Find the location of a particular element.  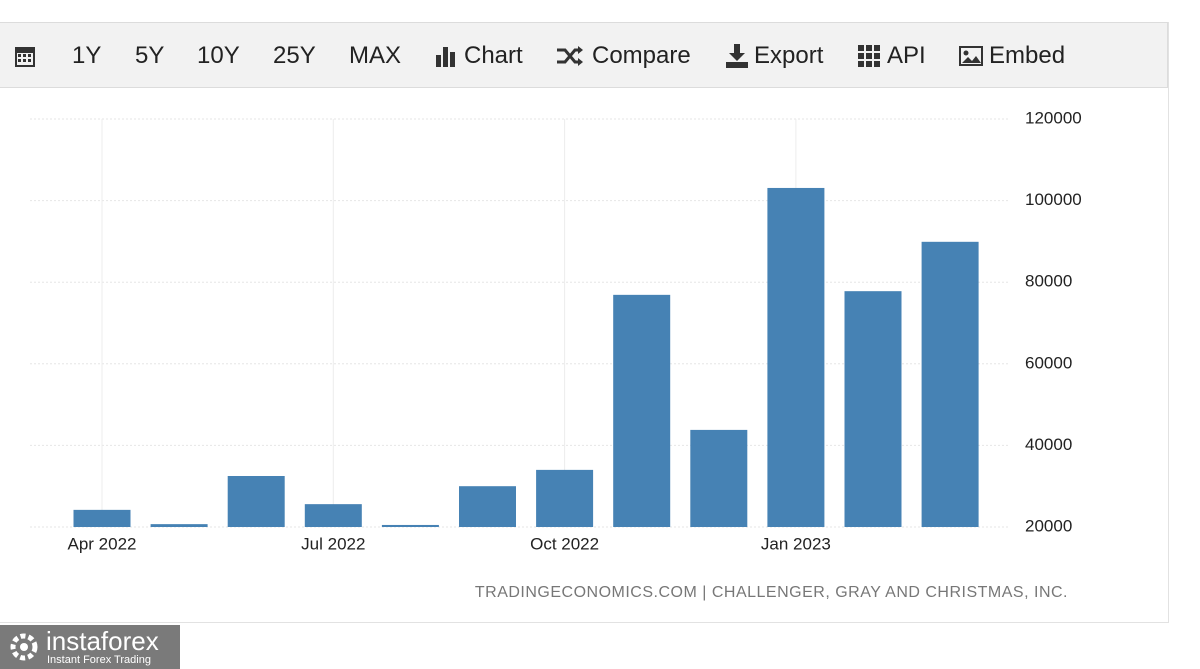

y-tick-label: 60000 is located at coordinates (1048, 362).